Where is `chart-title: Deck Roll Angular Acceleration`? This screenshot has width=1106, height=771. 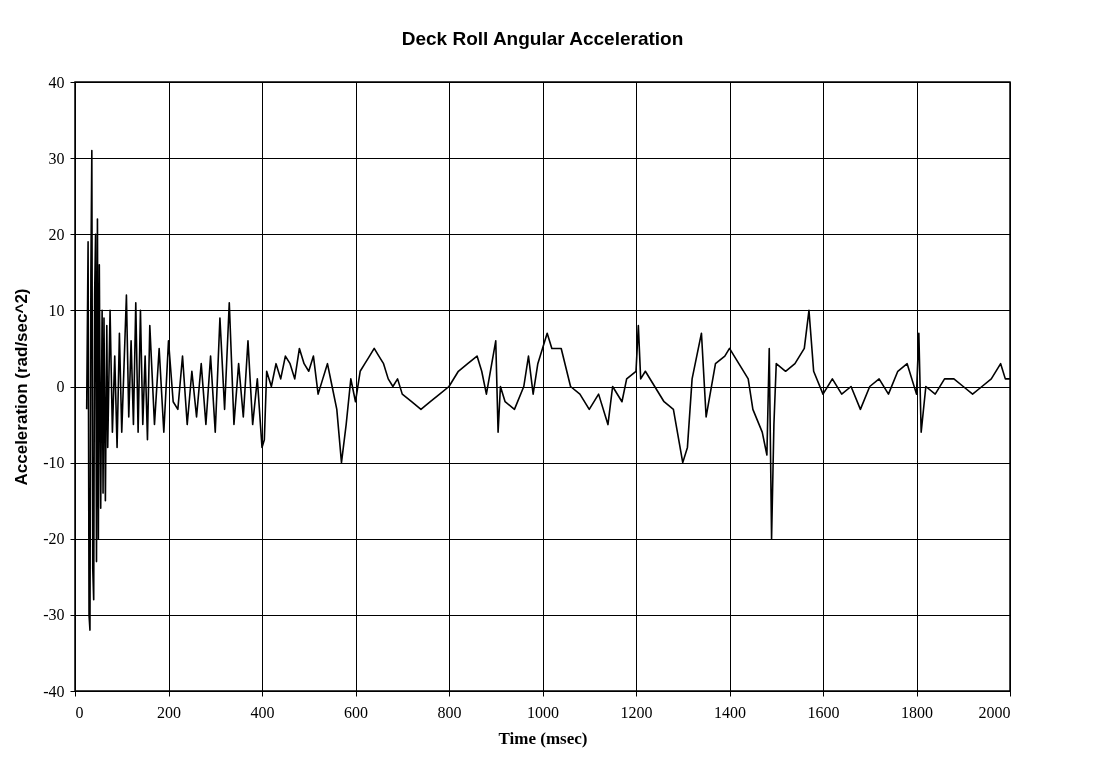 chart-title: Deck Roll Angular Acceleration is located at coordinates (542, 38).